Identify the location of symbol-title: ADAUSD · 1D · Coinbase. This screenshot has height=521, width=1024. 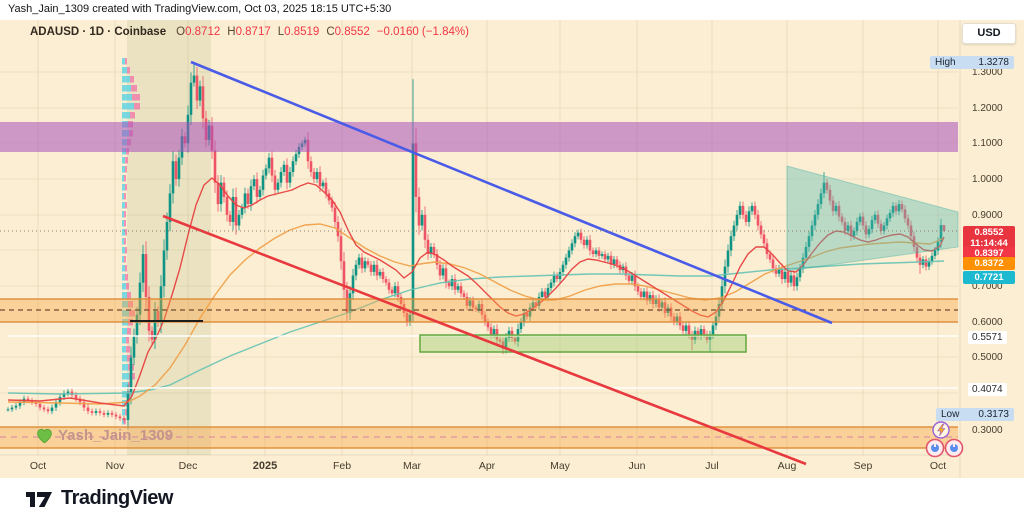
(98, 32).